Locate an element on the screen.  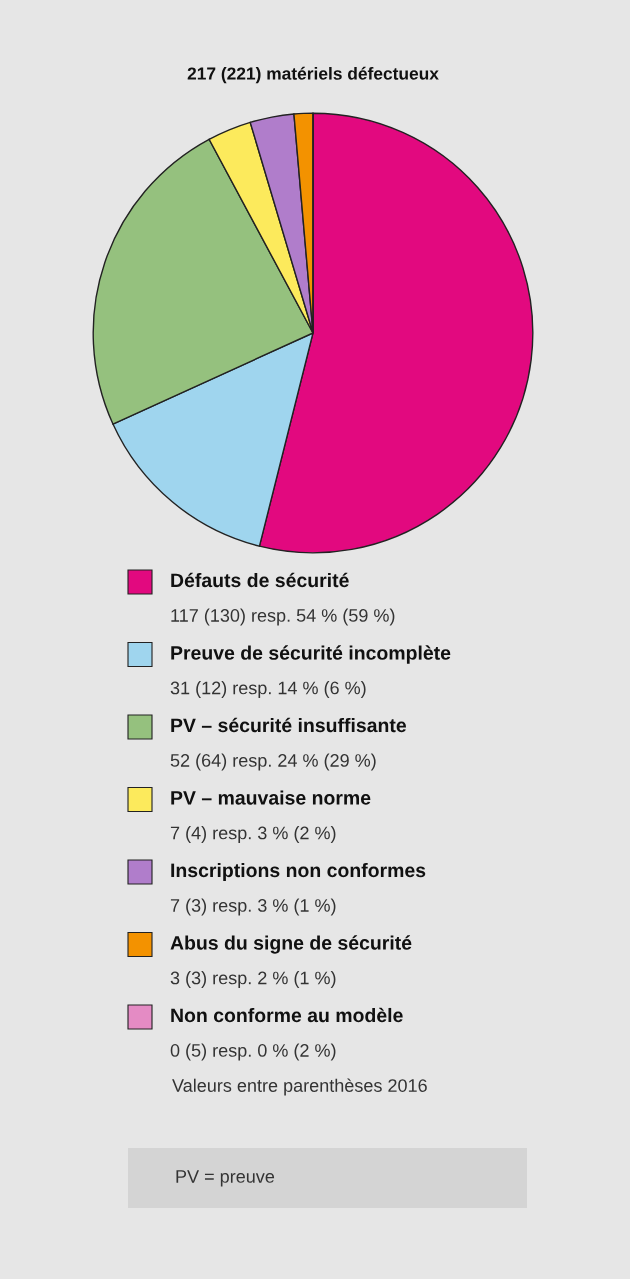
chart-title: 217 (221) matériels défectueux is located at coordinates (313, 75).